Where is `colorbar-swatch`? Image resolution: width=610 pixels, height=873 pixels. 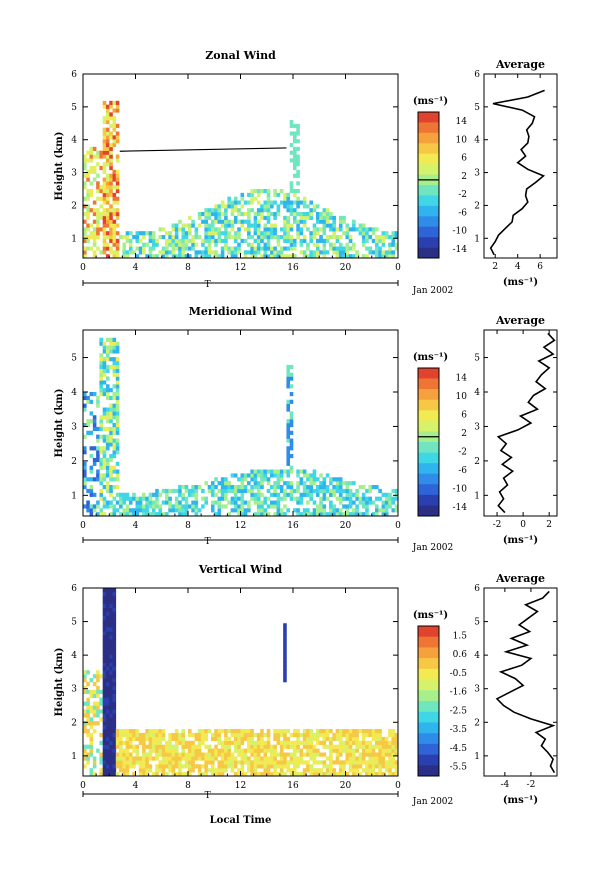 colorbar-swatch is located at coordinates (428, 760).